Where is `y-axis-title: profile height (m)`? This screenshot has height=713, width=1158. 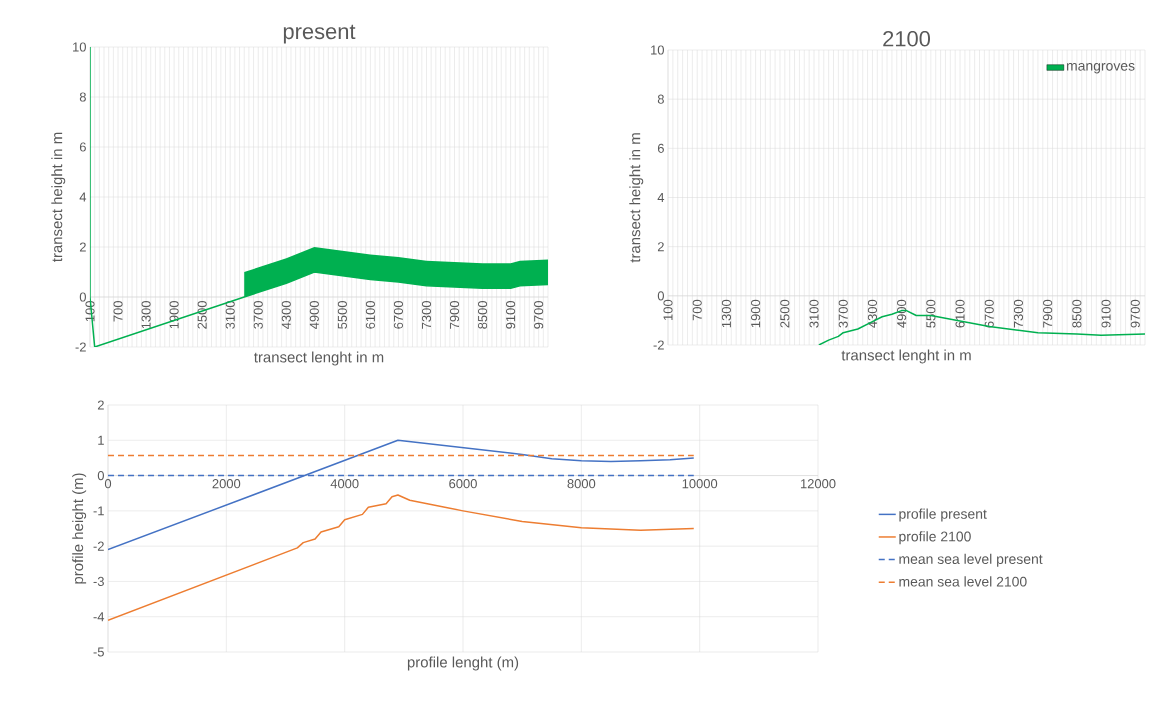 y-axis-title: profile height (m) is located at coordinates (79, 528).